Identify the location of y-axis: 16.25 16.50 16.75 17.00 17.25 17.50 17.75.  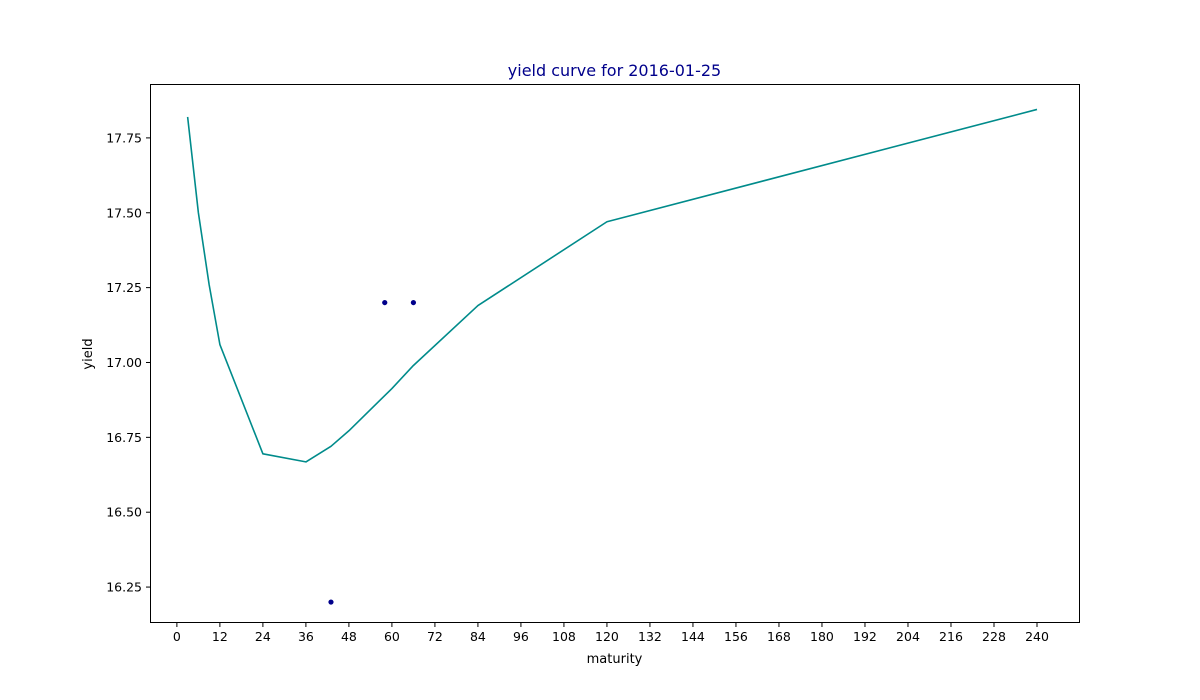
(128, 362).